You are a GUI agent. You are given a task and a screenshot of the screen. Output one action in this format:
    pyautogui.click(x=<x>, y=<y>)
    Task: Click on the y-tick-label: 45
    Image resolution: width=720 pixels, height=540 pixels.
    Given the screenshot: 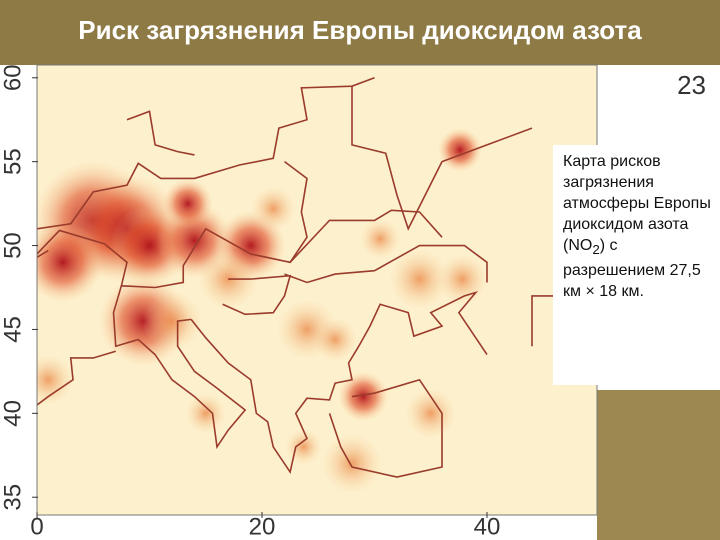 What is the action you would take?
    pyautogui.click(x=13, y=329)
    